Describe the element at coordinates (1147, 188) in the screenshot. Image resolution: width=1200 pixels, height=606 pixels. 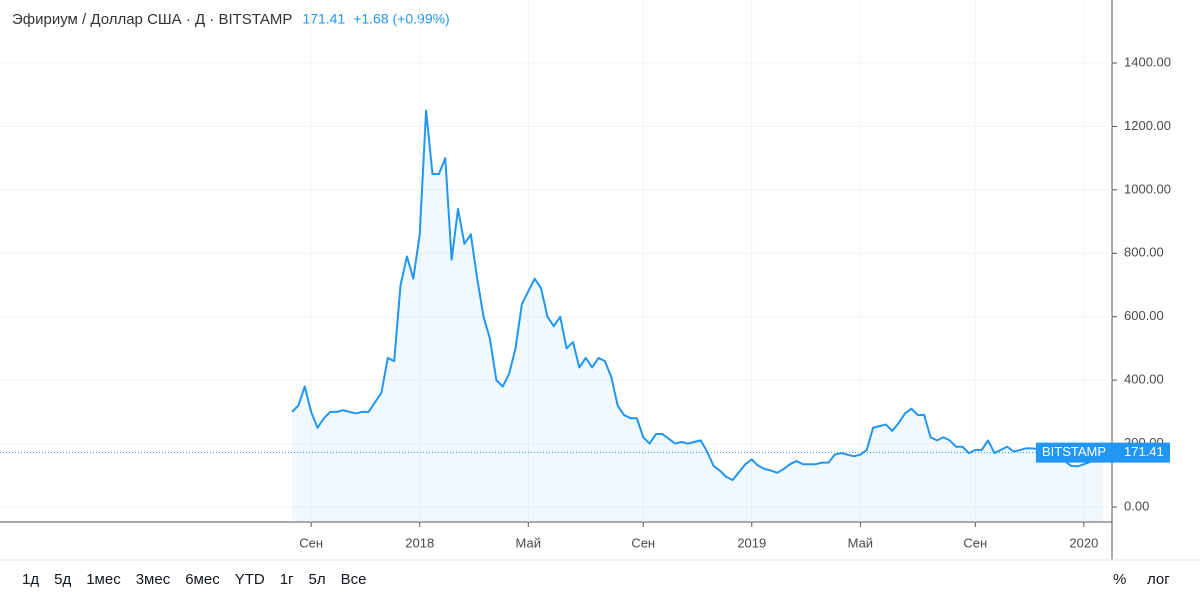
I see `y-tick-label: 1000.00` at that location.